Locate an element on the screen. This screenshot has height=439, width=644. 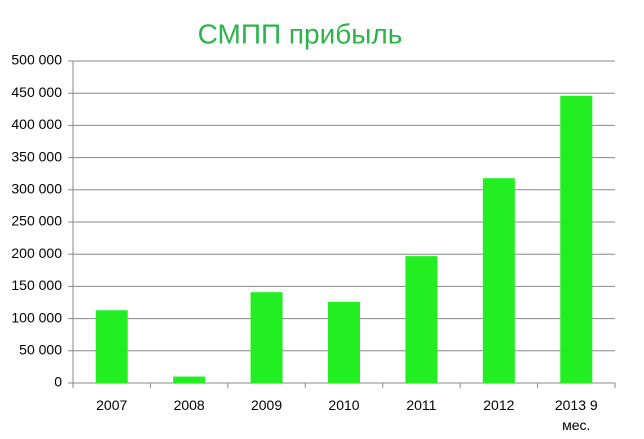
y-tick-label: 50 000 is located at coordinates (40, 350).